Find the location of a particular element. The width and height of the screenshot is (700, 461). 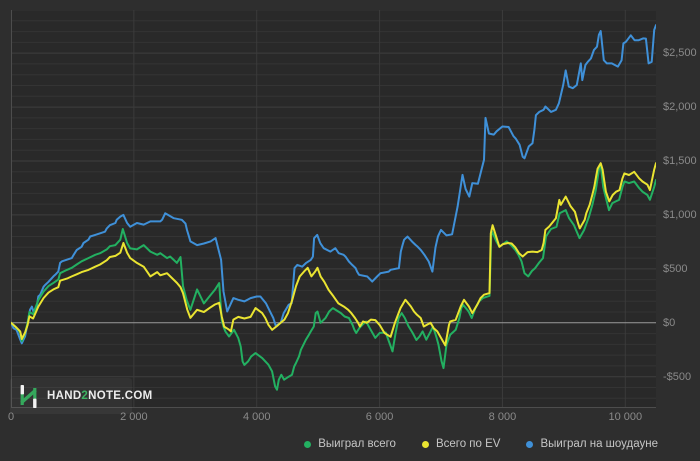

legend-dot-total-won-icon is located at coordinates (308, 444).